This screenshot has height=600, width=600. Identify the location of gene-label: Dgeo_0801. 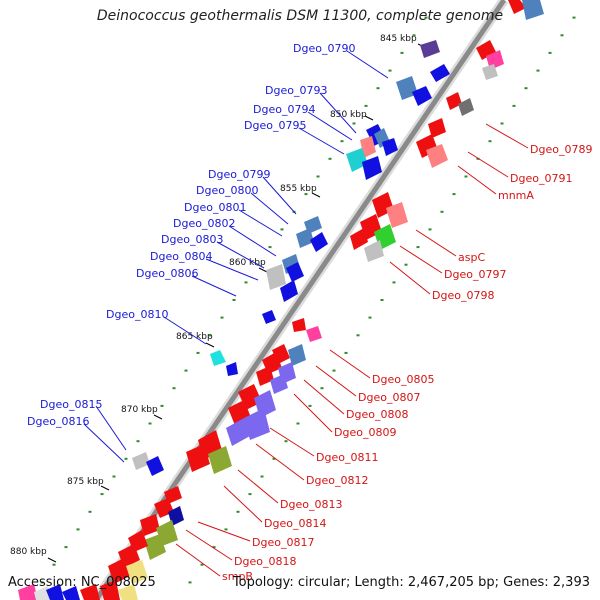
(215, 207).